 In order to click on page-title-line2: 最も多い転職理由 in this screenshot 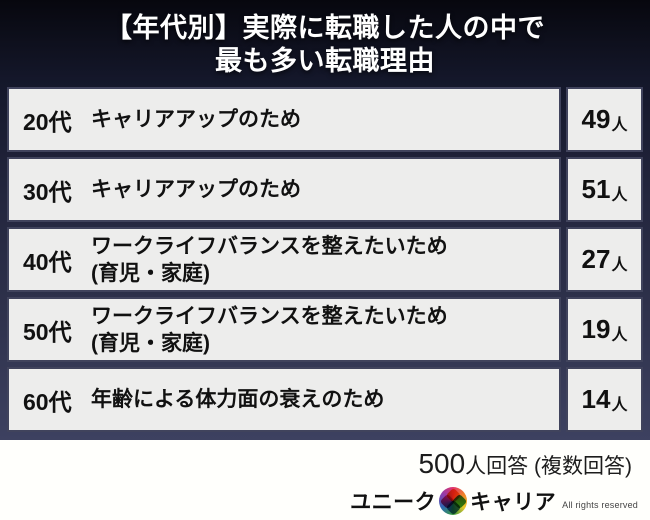, I will do `click(325, 61)`.